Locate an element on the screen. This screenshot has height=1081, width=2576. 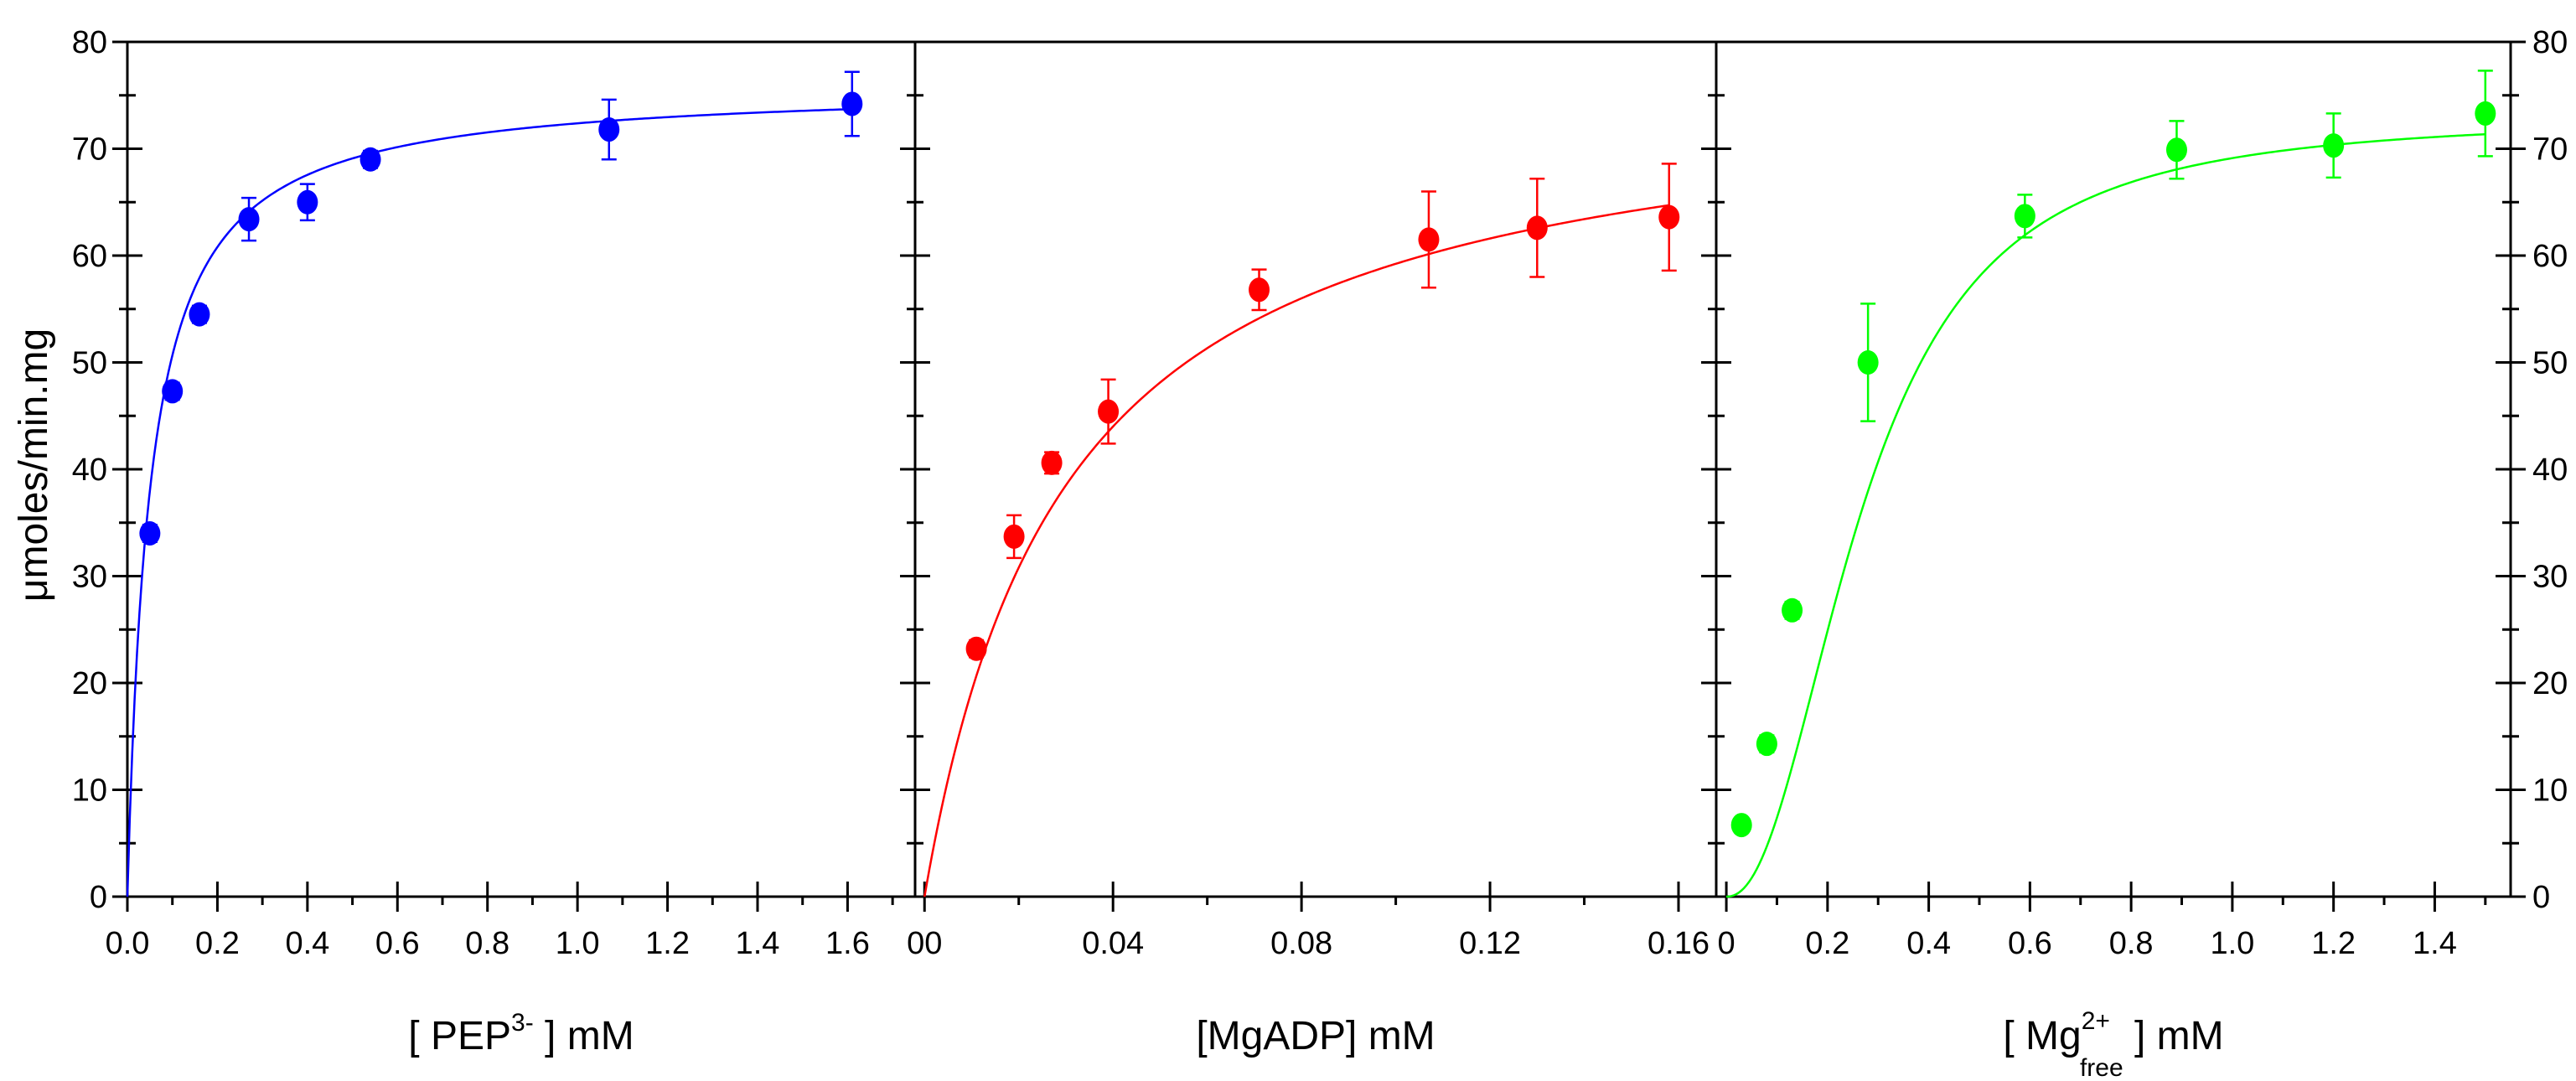
y-right-tick-label: 10 is located at coordinates (2550, 791).